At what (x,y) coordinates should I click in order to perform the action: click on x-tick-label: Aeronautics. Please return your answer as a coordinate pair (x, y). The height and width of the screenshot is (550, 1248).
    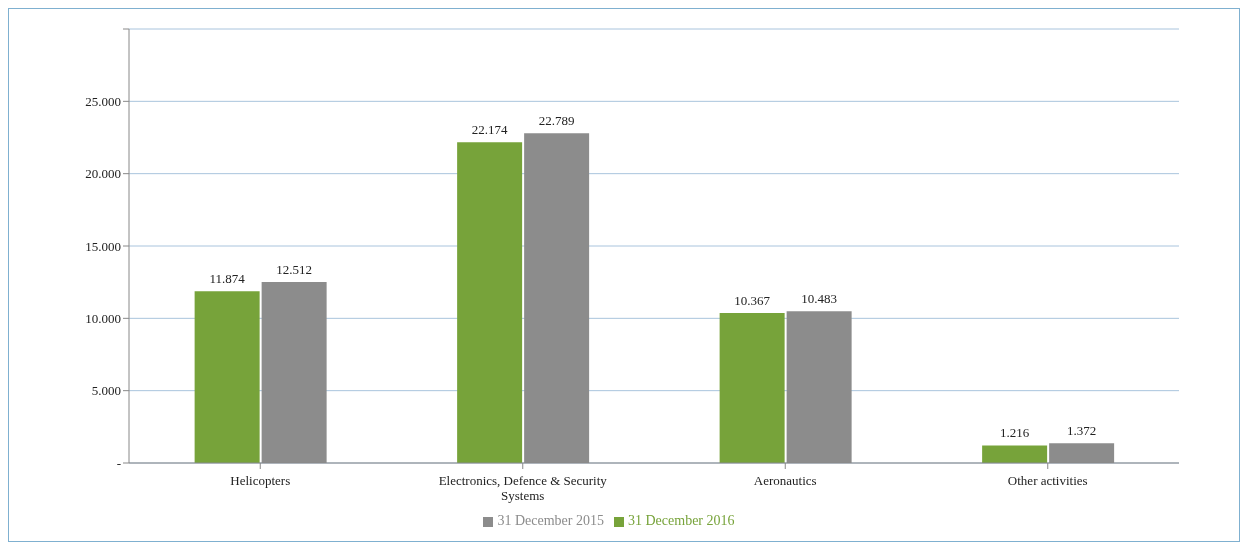
    Looking at the image, I should click on (785, 480).